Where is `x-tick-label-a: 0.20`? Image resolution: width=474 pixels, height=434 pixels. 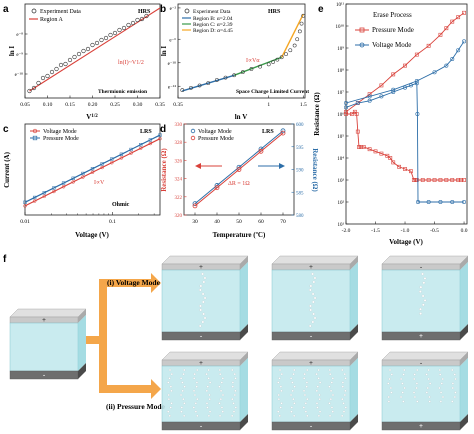 x-tick-label-a: 0.20 is located at coordinates (93, 105).